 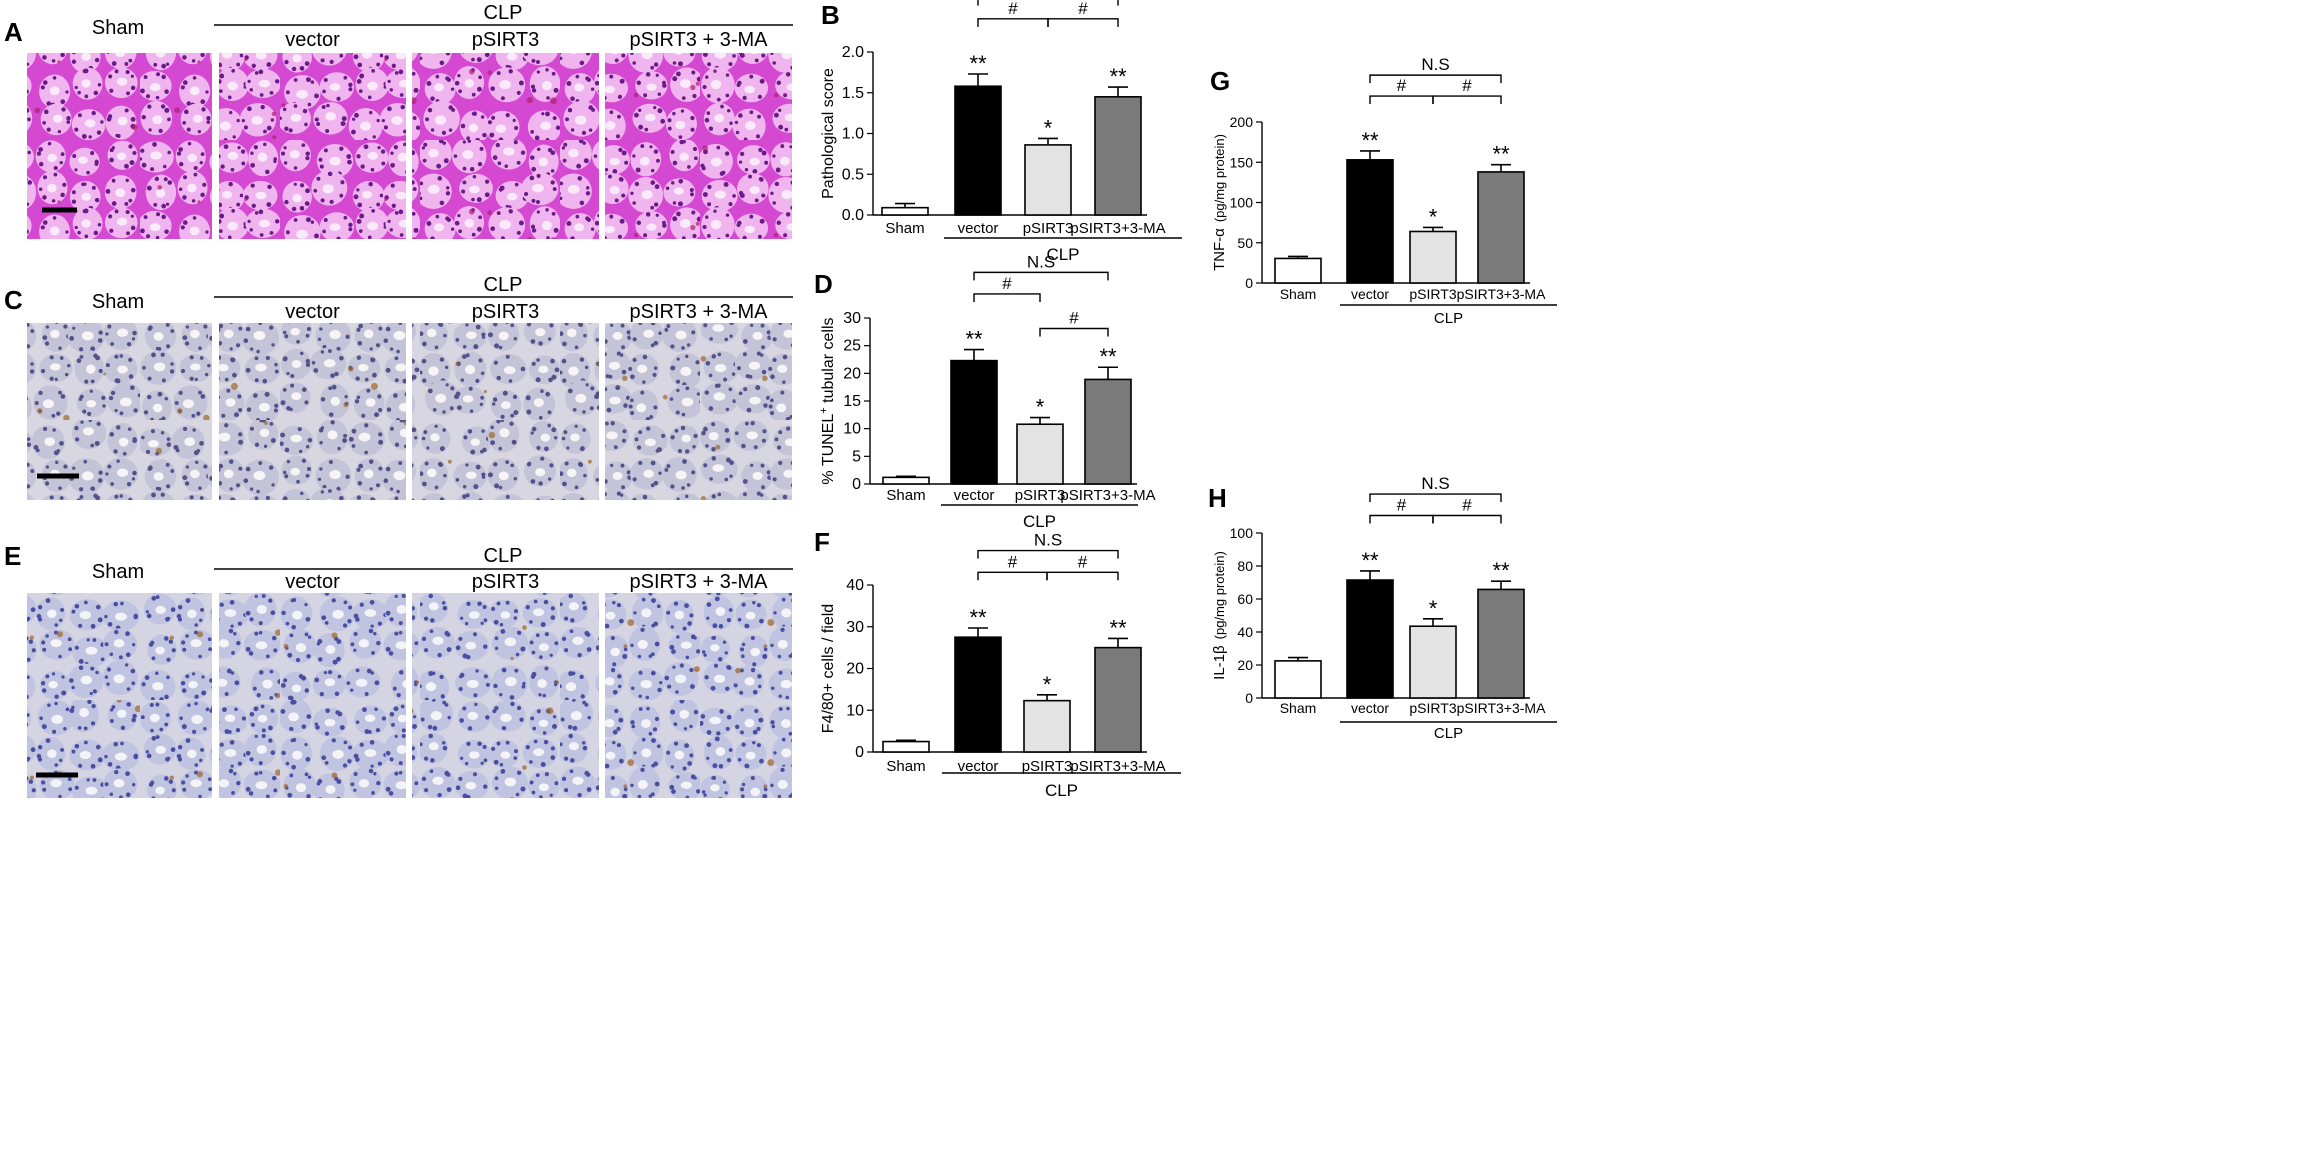 What do you see at coordinates (1242, 162) in the screenshot?
I see `y-tick-label: 150` at bounding box center [1242, 162].